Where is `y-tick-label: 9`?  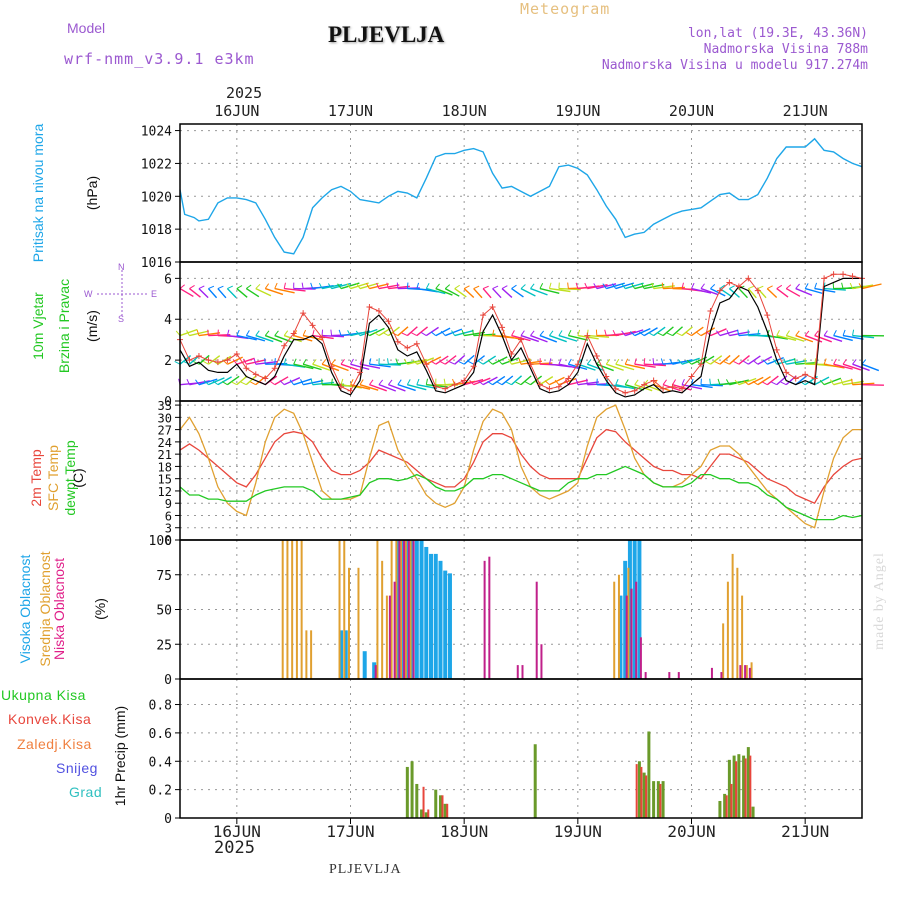 y-tick-label: 9 is located at coordinates (168, 504).